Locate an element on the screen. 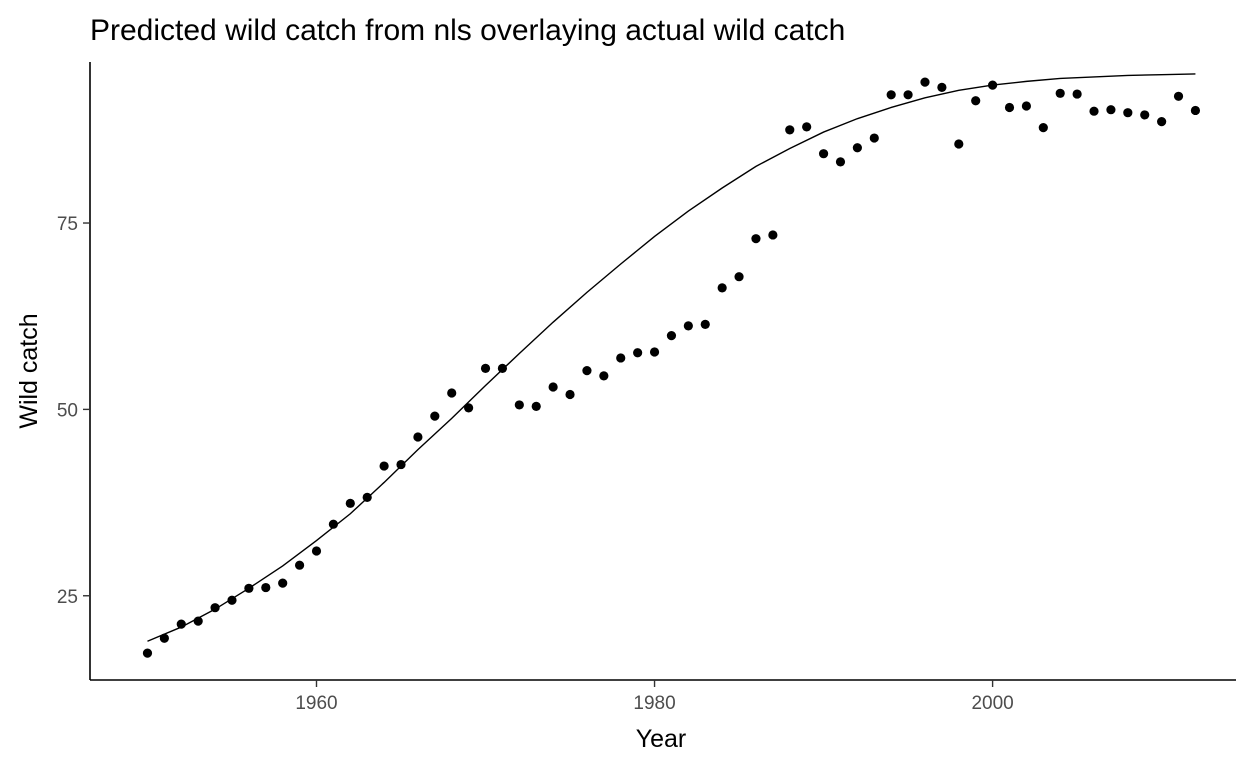 The width and height of the screenshot is (1248, 768). x-tick-label: 2000 is located at coordinates (992, 703).